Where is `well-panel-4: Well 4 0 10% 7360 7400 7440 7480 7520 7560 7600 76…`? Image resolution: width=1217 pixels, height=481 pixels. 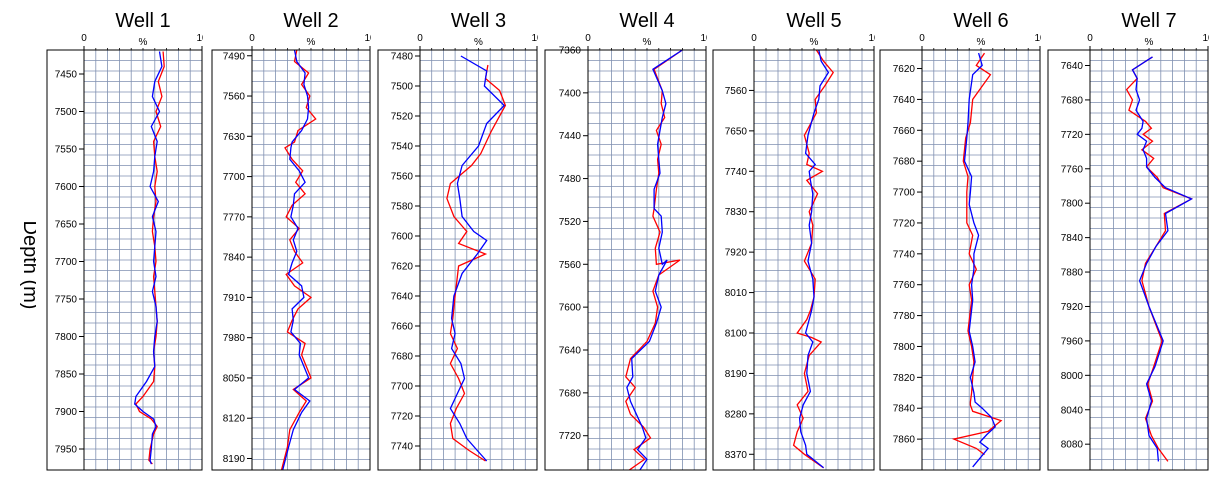
well-panel-4: Well 4 0 10% 7360 7400 7440 7480 7520 7560 7600 76… is located at coordinates (625, 240).